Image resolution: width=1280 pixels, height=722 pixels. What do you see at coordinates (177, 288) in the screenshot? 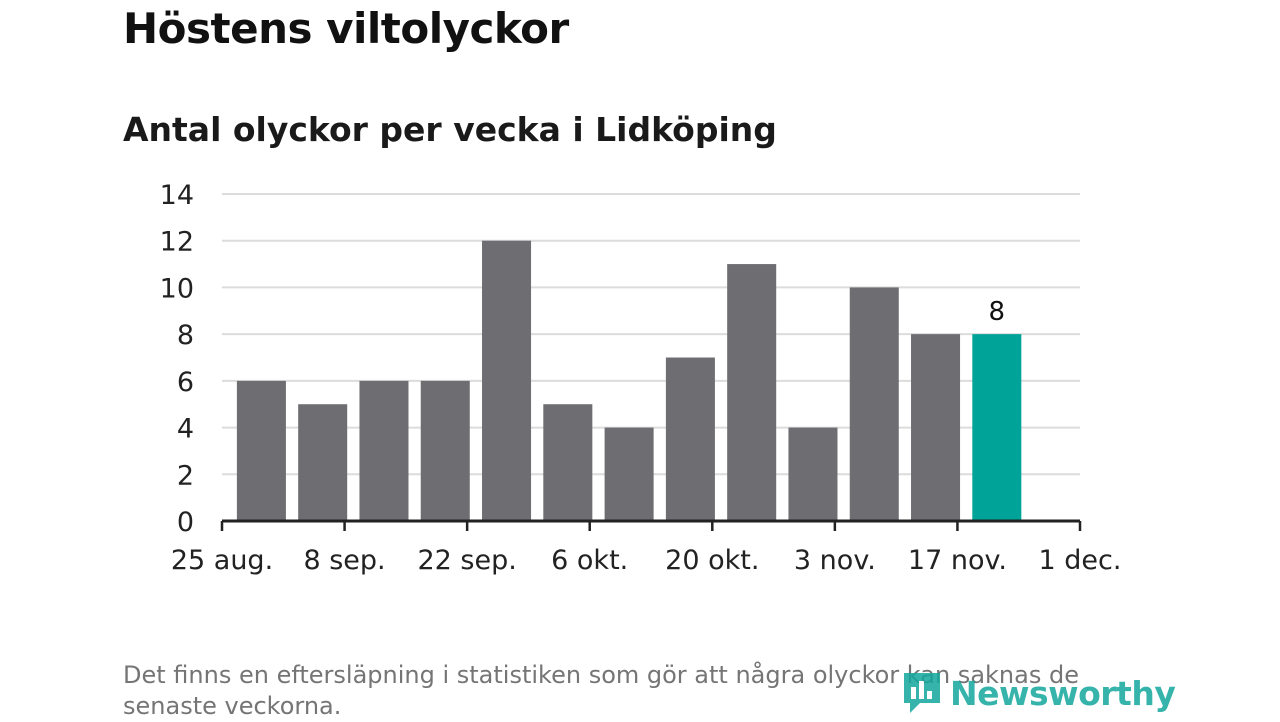
I see `y-tick-label: 10` at bounding box center [177, 288].